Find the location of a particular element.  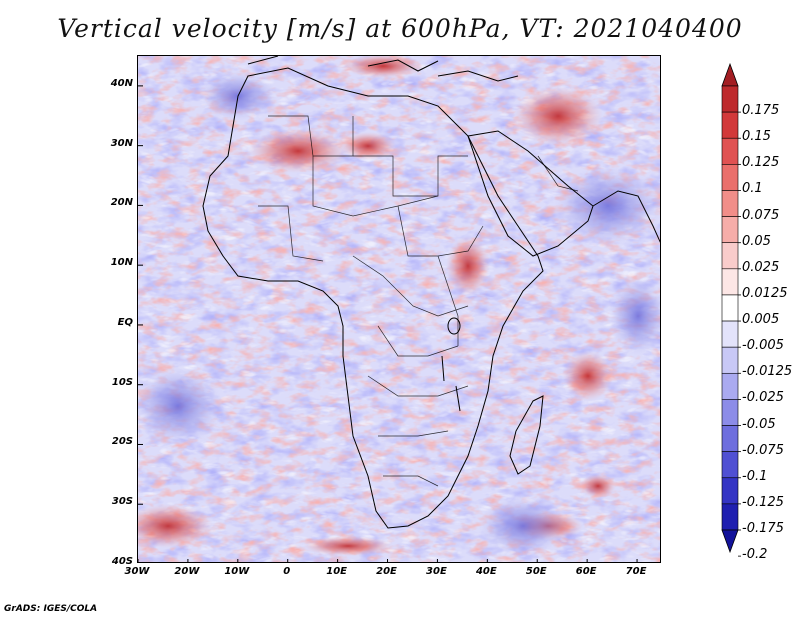

colorbar-label: 0.005 is located at coordinates (761, 320).